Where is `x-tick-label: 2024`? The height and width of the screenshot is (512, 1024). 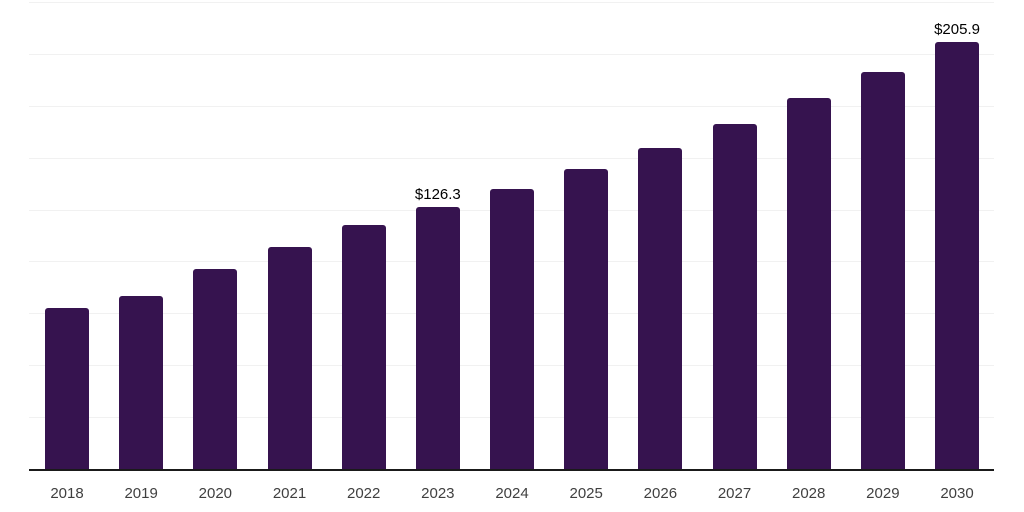
x-tick-label: 2024 is located at coordinates (512, 493).